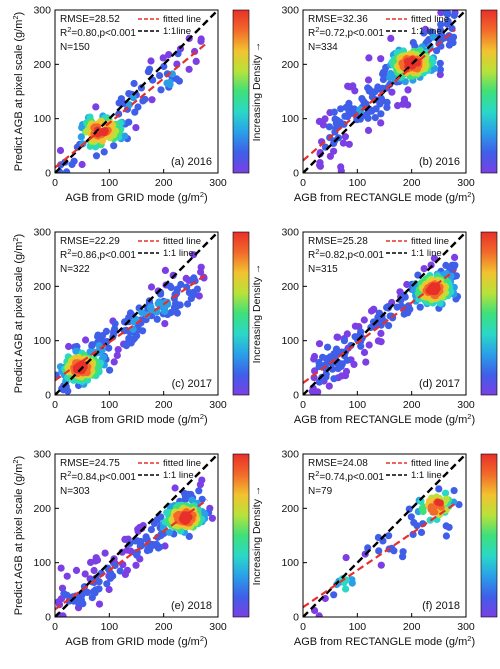  I want to click on colorbar-label: Increasing Density →, so click(257, 92).